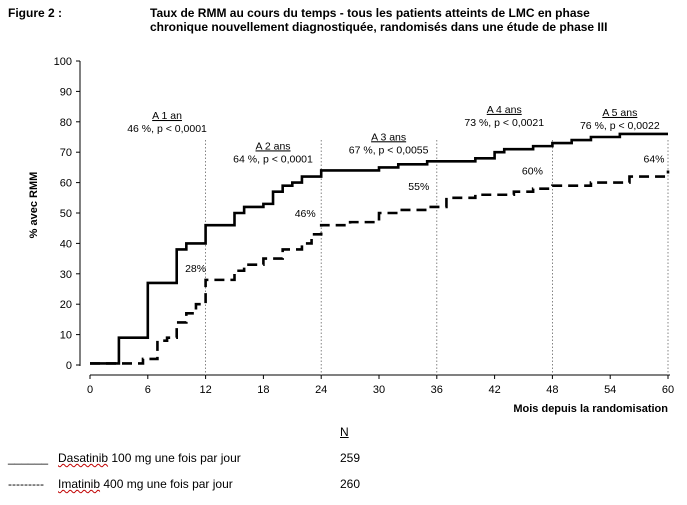  What do you see at coordinates (668, 390) in the screenshot?
I see `x-tick-label: 60` at bounding box center [668, 390].